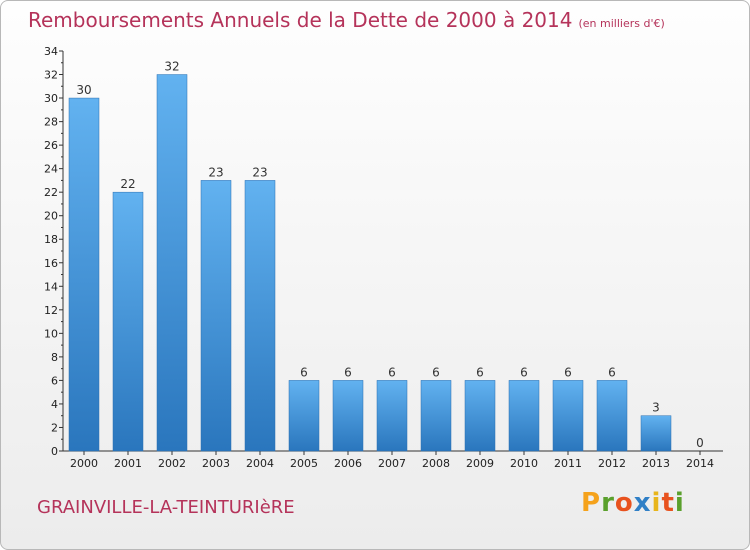  I want to click on x-tick-label: 2004, so click(260, 463).